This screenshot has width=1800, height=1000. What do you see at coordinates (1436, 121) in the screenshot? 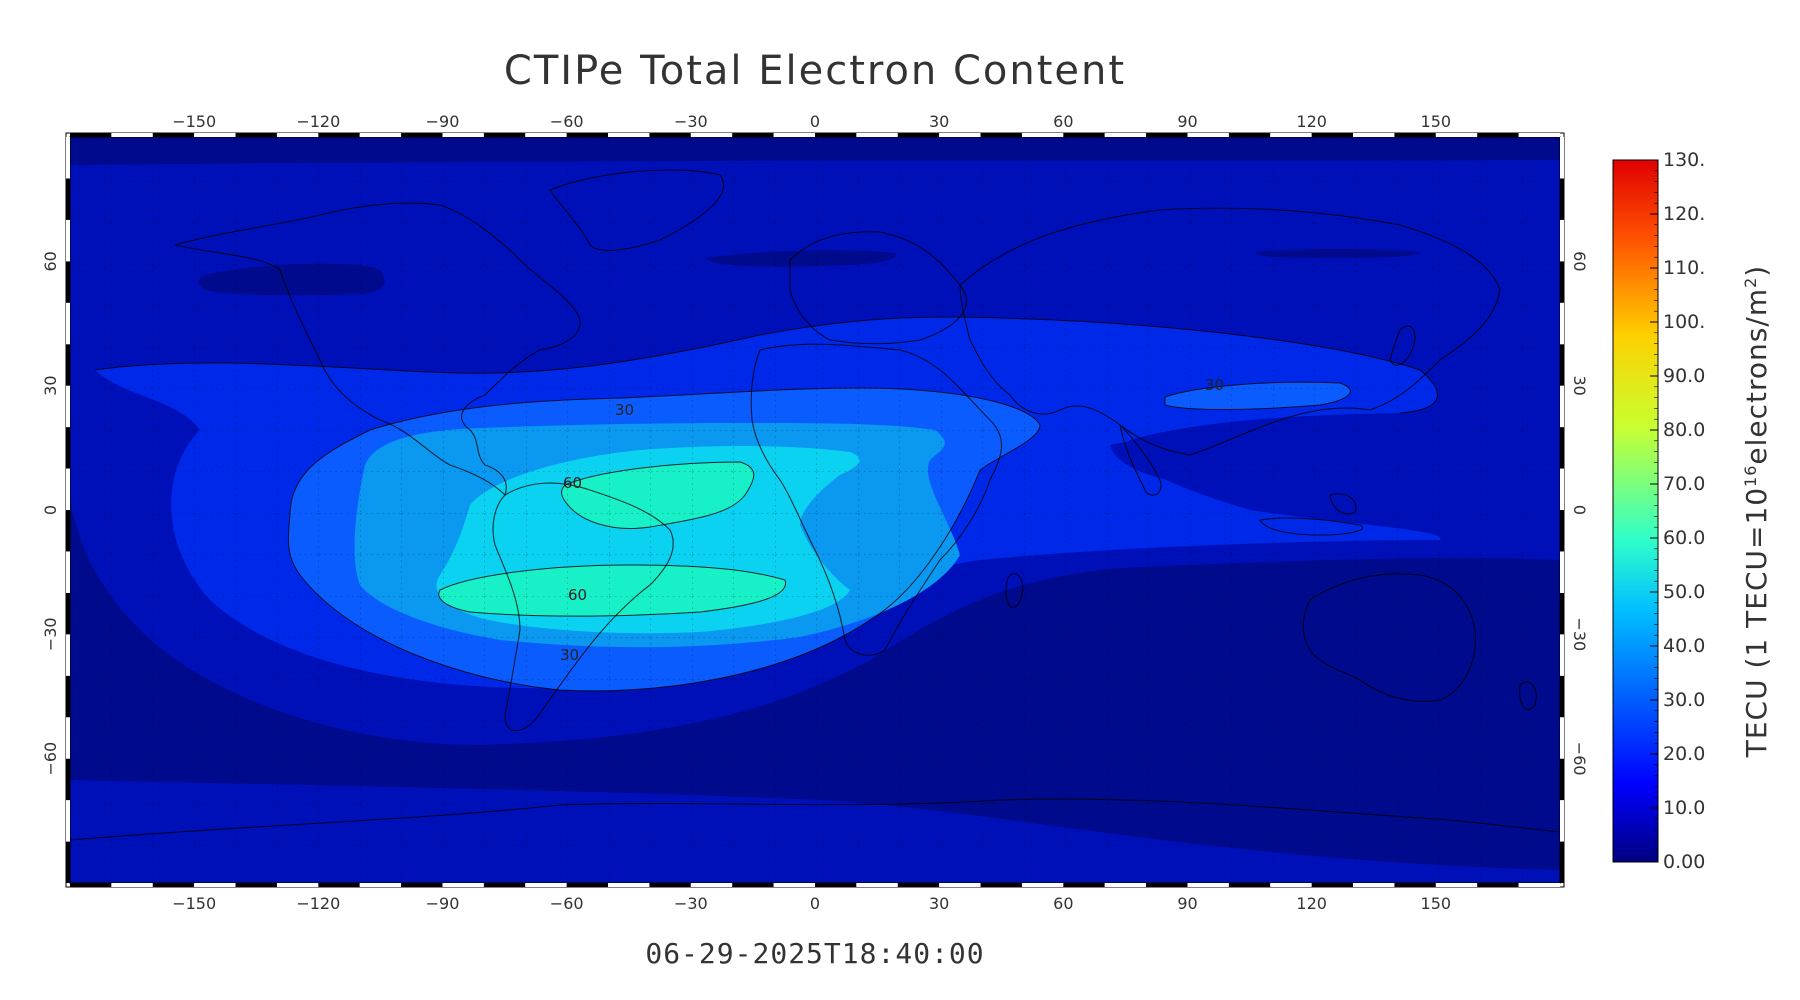
I see `lon-tick-label: 150` at bounding box center [1436, 121].